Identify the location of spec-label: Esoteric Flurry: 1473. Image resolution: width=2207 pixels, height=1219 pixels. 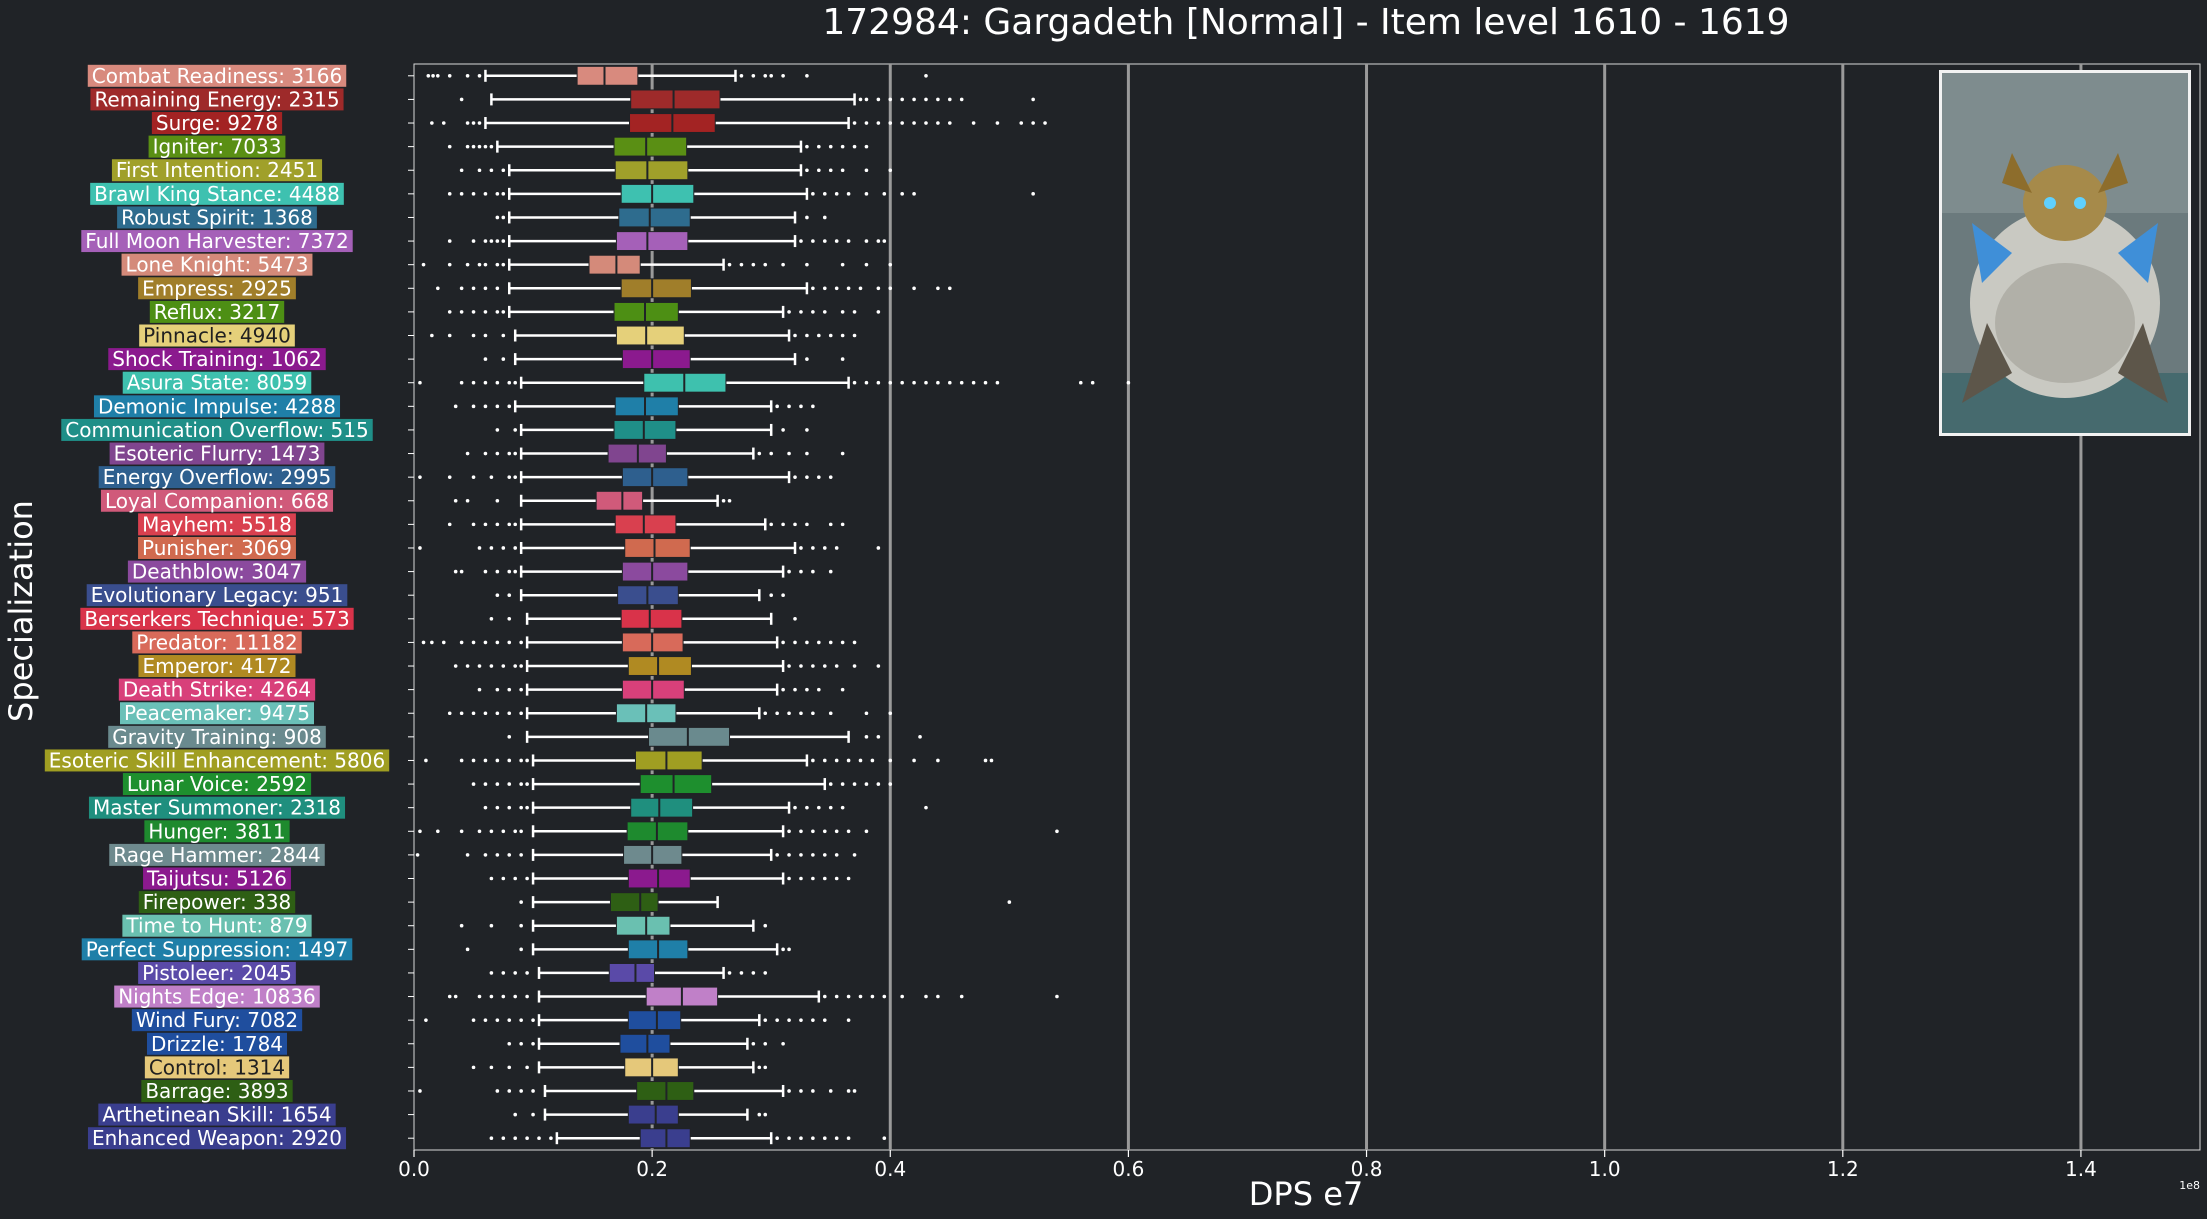
(217, 454).